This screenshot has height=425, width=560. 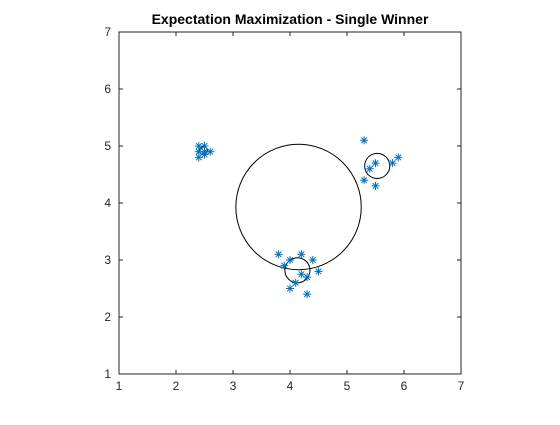 What do you see at coordinates (107, 317) in the screenshot?
I see `y-tick-label: 2` at bounding box center [107, 317].